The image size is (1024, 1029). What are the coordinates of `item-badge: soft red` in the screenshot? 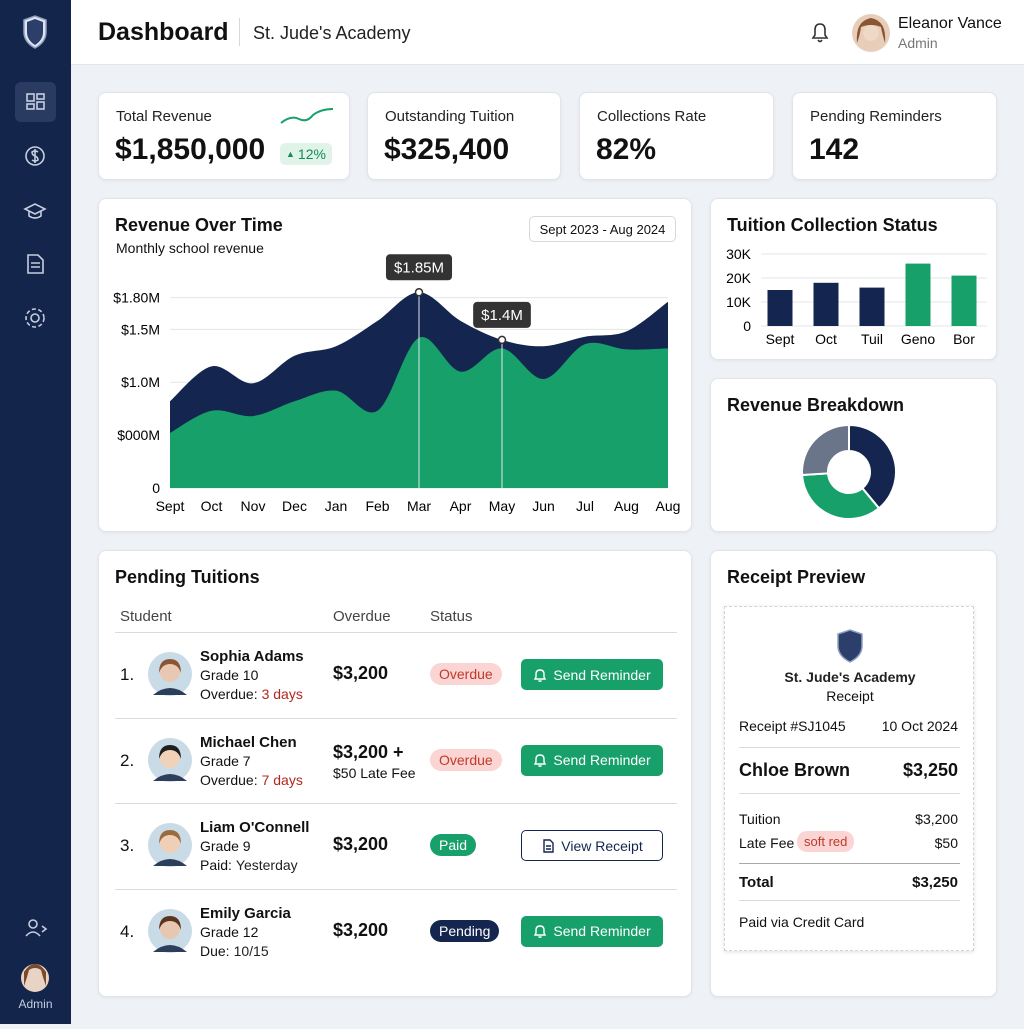 It's located at (826, 841).